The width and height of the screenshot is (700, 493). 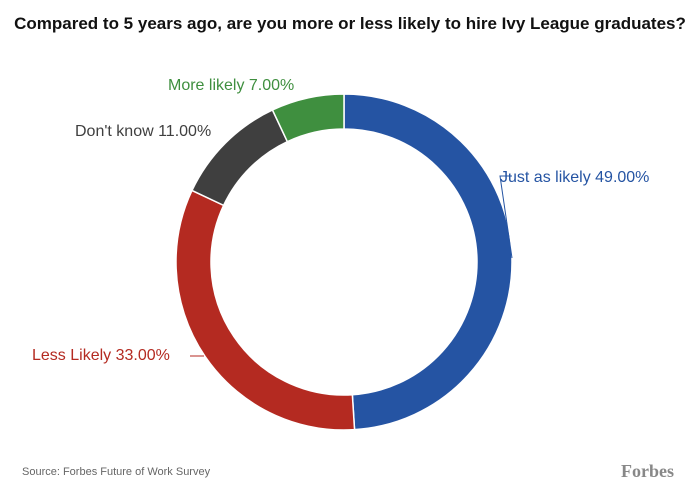 I want to click on leader-just-as-likely, so click(x=506, y=217).